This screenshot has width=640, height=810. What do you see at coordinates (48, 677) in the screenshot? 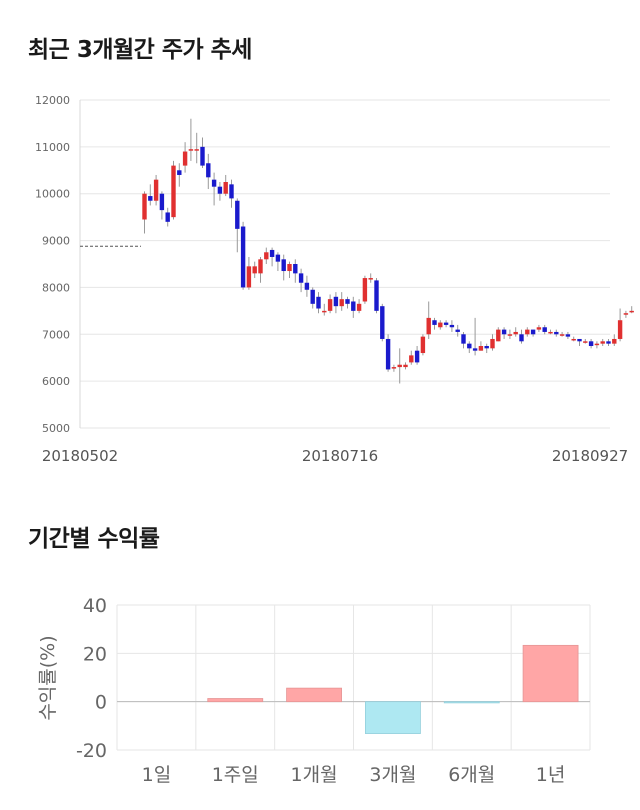
I see `return-y-axis-label: 수익률(%)` at bounding box center [48, 677].